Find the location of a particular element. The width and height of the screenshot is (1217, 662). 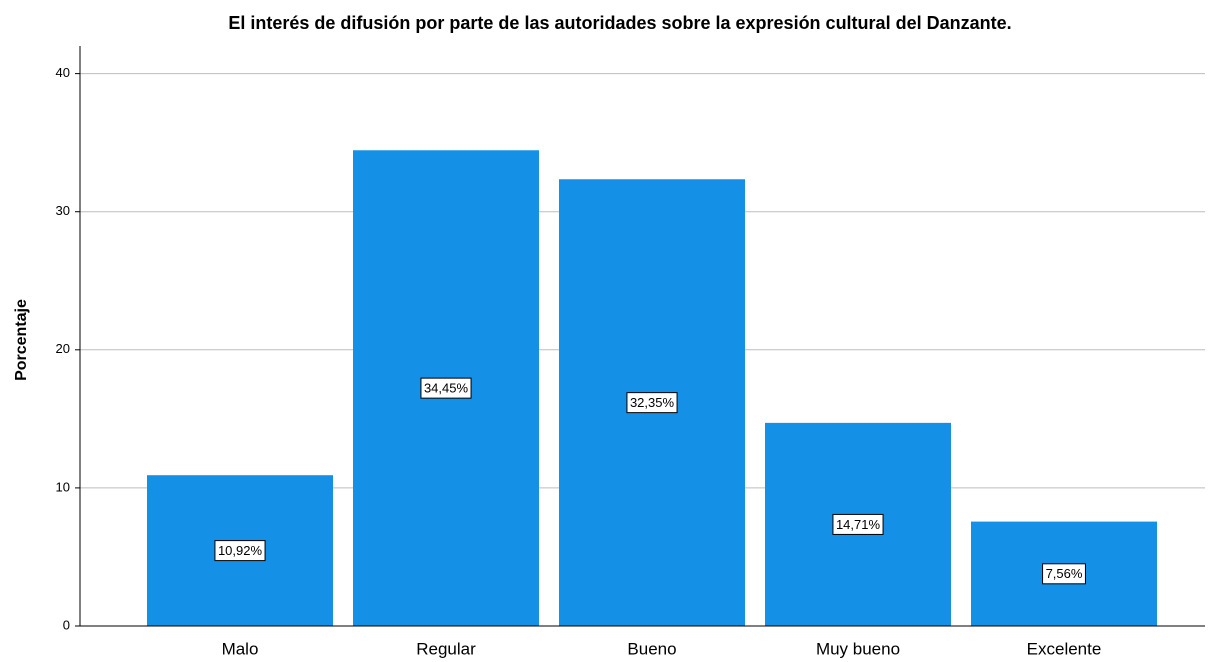

y-tick-label: 20 is located at coordinates (63, 348).